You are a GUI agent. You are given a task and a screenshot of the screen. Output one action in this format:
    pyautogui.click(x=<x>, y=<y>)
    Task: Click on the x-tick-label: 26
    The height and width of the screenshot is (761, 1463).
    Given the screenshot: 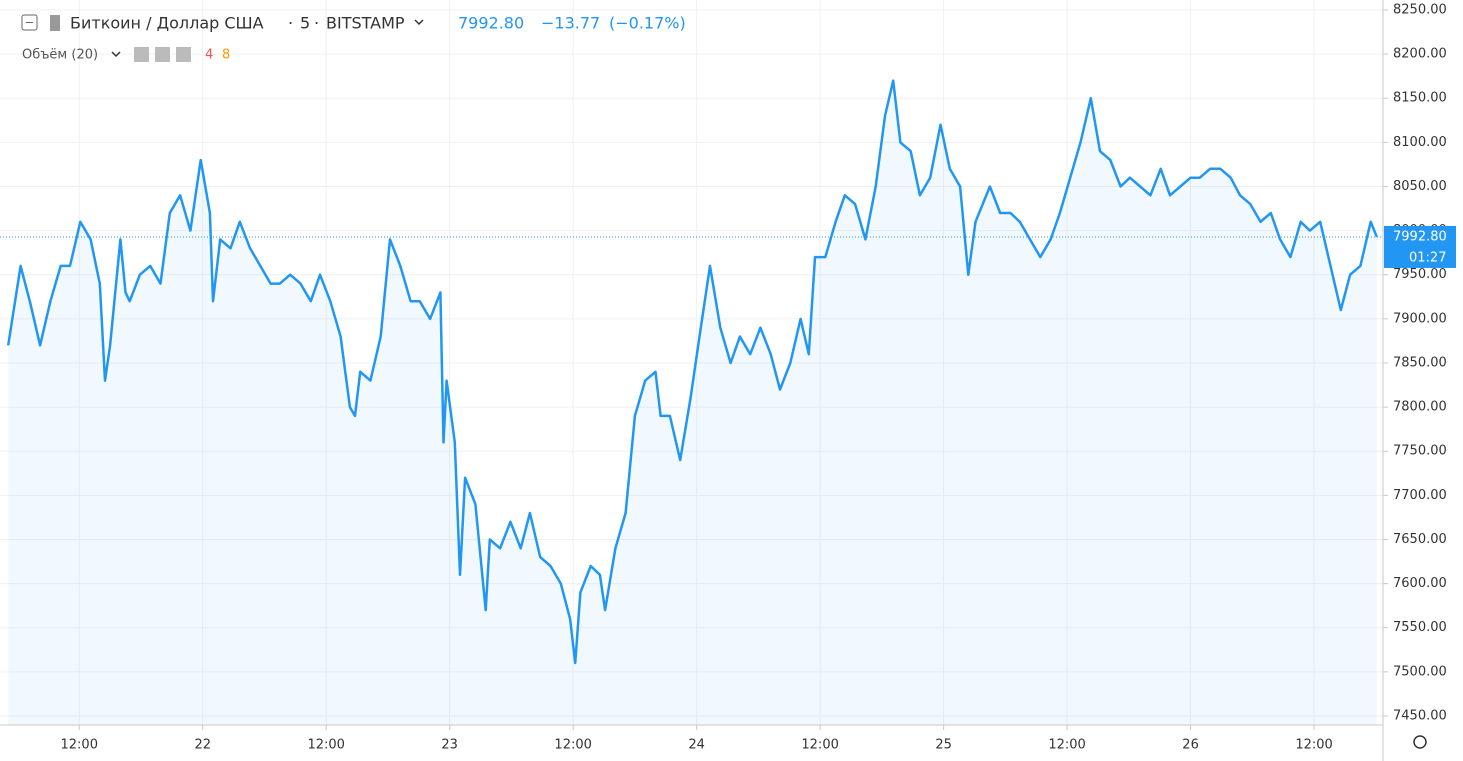 What is the action you would take?
    pyautogui.click(x=1190, y=745)
    